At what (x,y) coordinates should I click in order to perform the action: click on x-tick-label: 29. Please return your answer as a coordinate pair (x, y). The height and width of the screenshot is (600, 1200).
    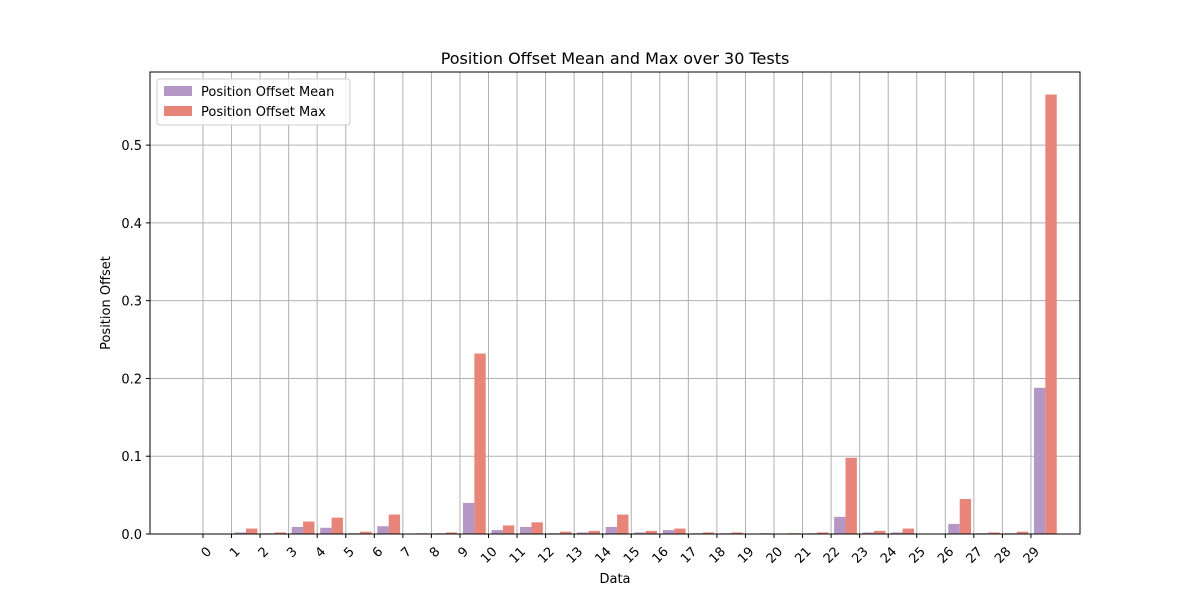
    Looking at the image, I should click on (1032, 555).